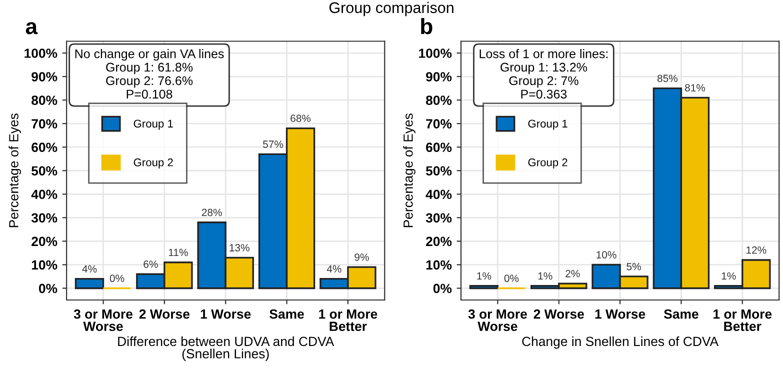 The height and width of the screenshot is (375, 783). I want to click on x-axis-title: Difference between UDVA and CDVA (Snellen Lines), so click(226, 348).